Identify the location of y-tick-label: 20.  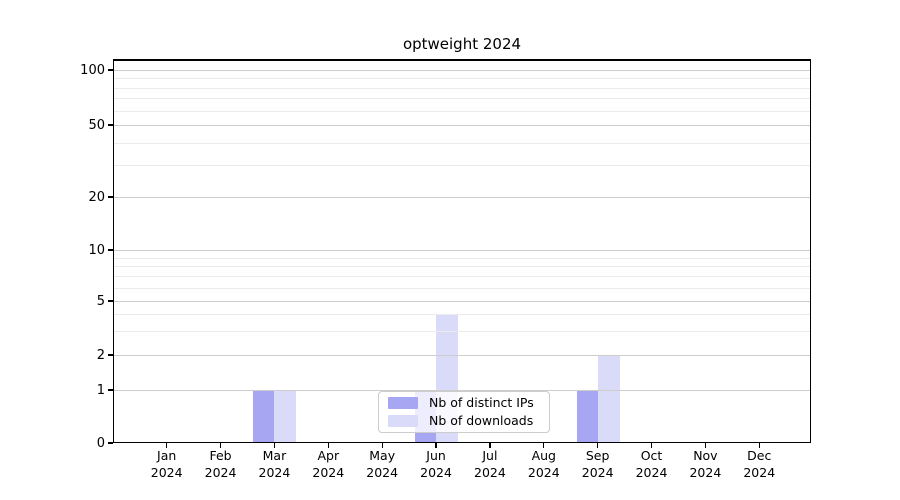
(96, 197).